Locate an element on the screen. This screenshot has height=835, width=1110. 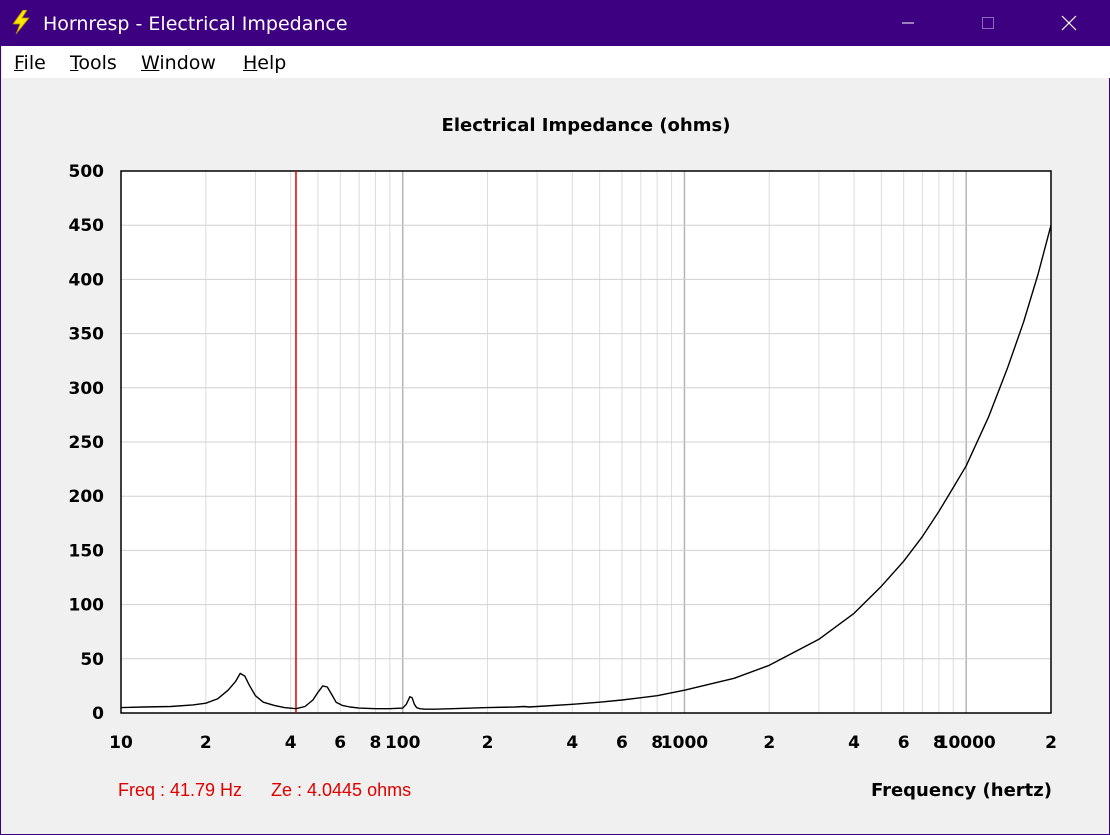
x-tick-label: 1000 is located at coordinates (684, 743).